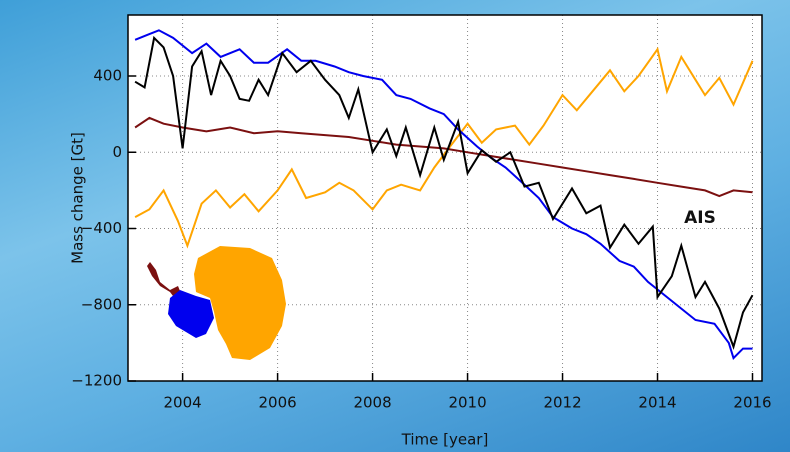  I want to click on x-tick-label: 2012, so click(562, 403).